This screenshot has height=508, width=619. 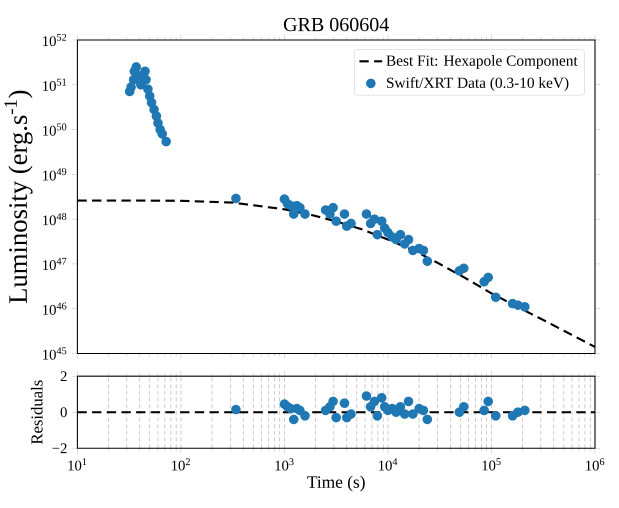 I want to click on y-tick-label: −2, so click(x=59, y=448).